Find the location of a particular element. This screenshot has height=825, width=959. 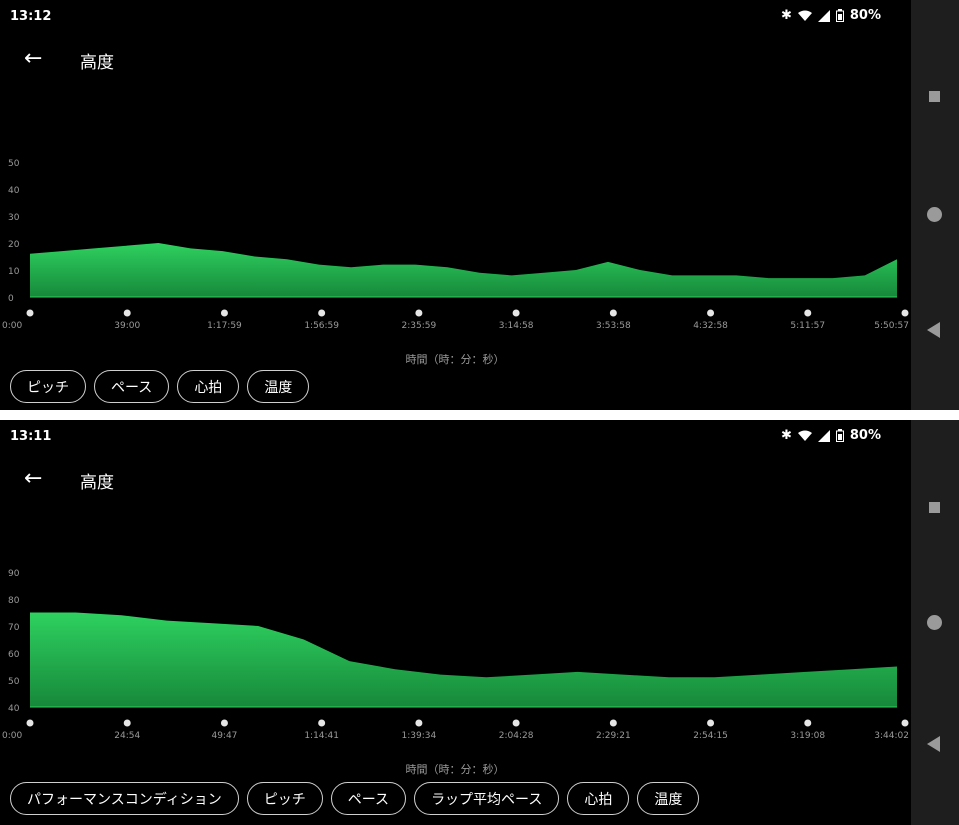

x-tick-label: 5:50:57 is located at coordinates (891, 326).